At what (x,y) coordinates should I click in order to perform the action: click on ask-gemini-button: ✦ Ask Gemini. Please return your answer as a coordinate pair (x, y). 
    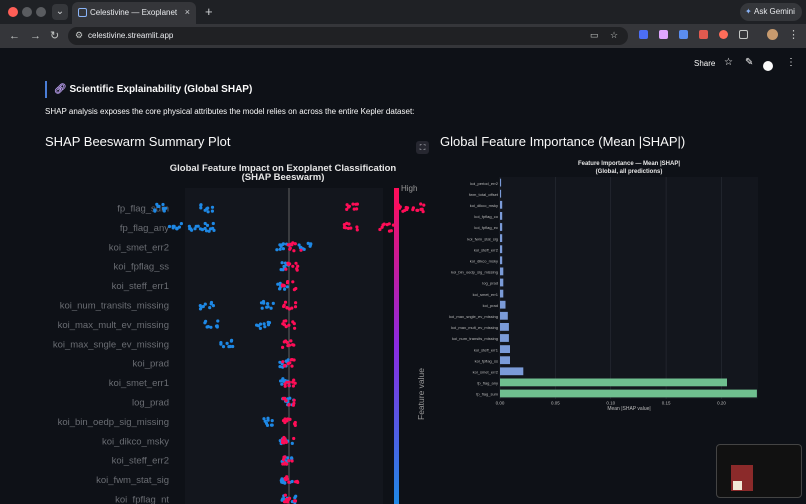
    Looking at the image, I should click on (771, 12).